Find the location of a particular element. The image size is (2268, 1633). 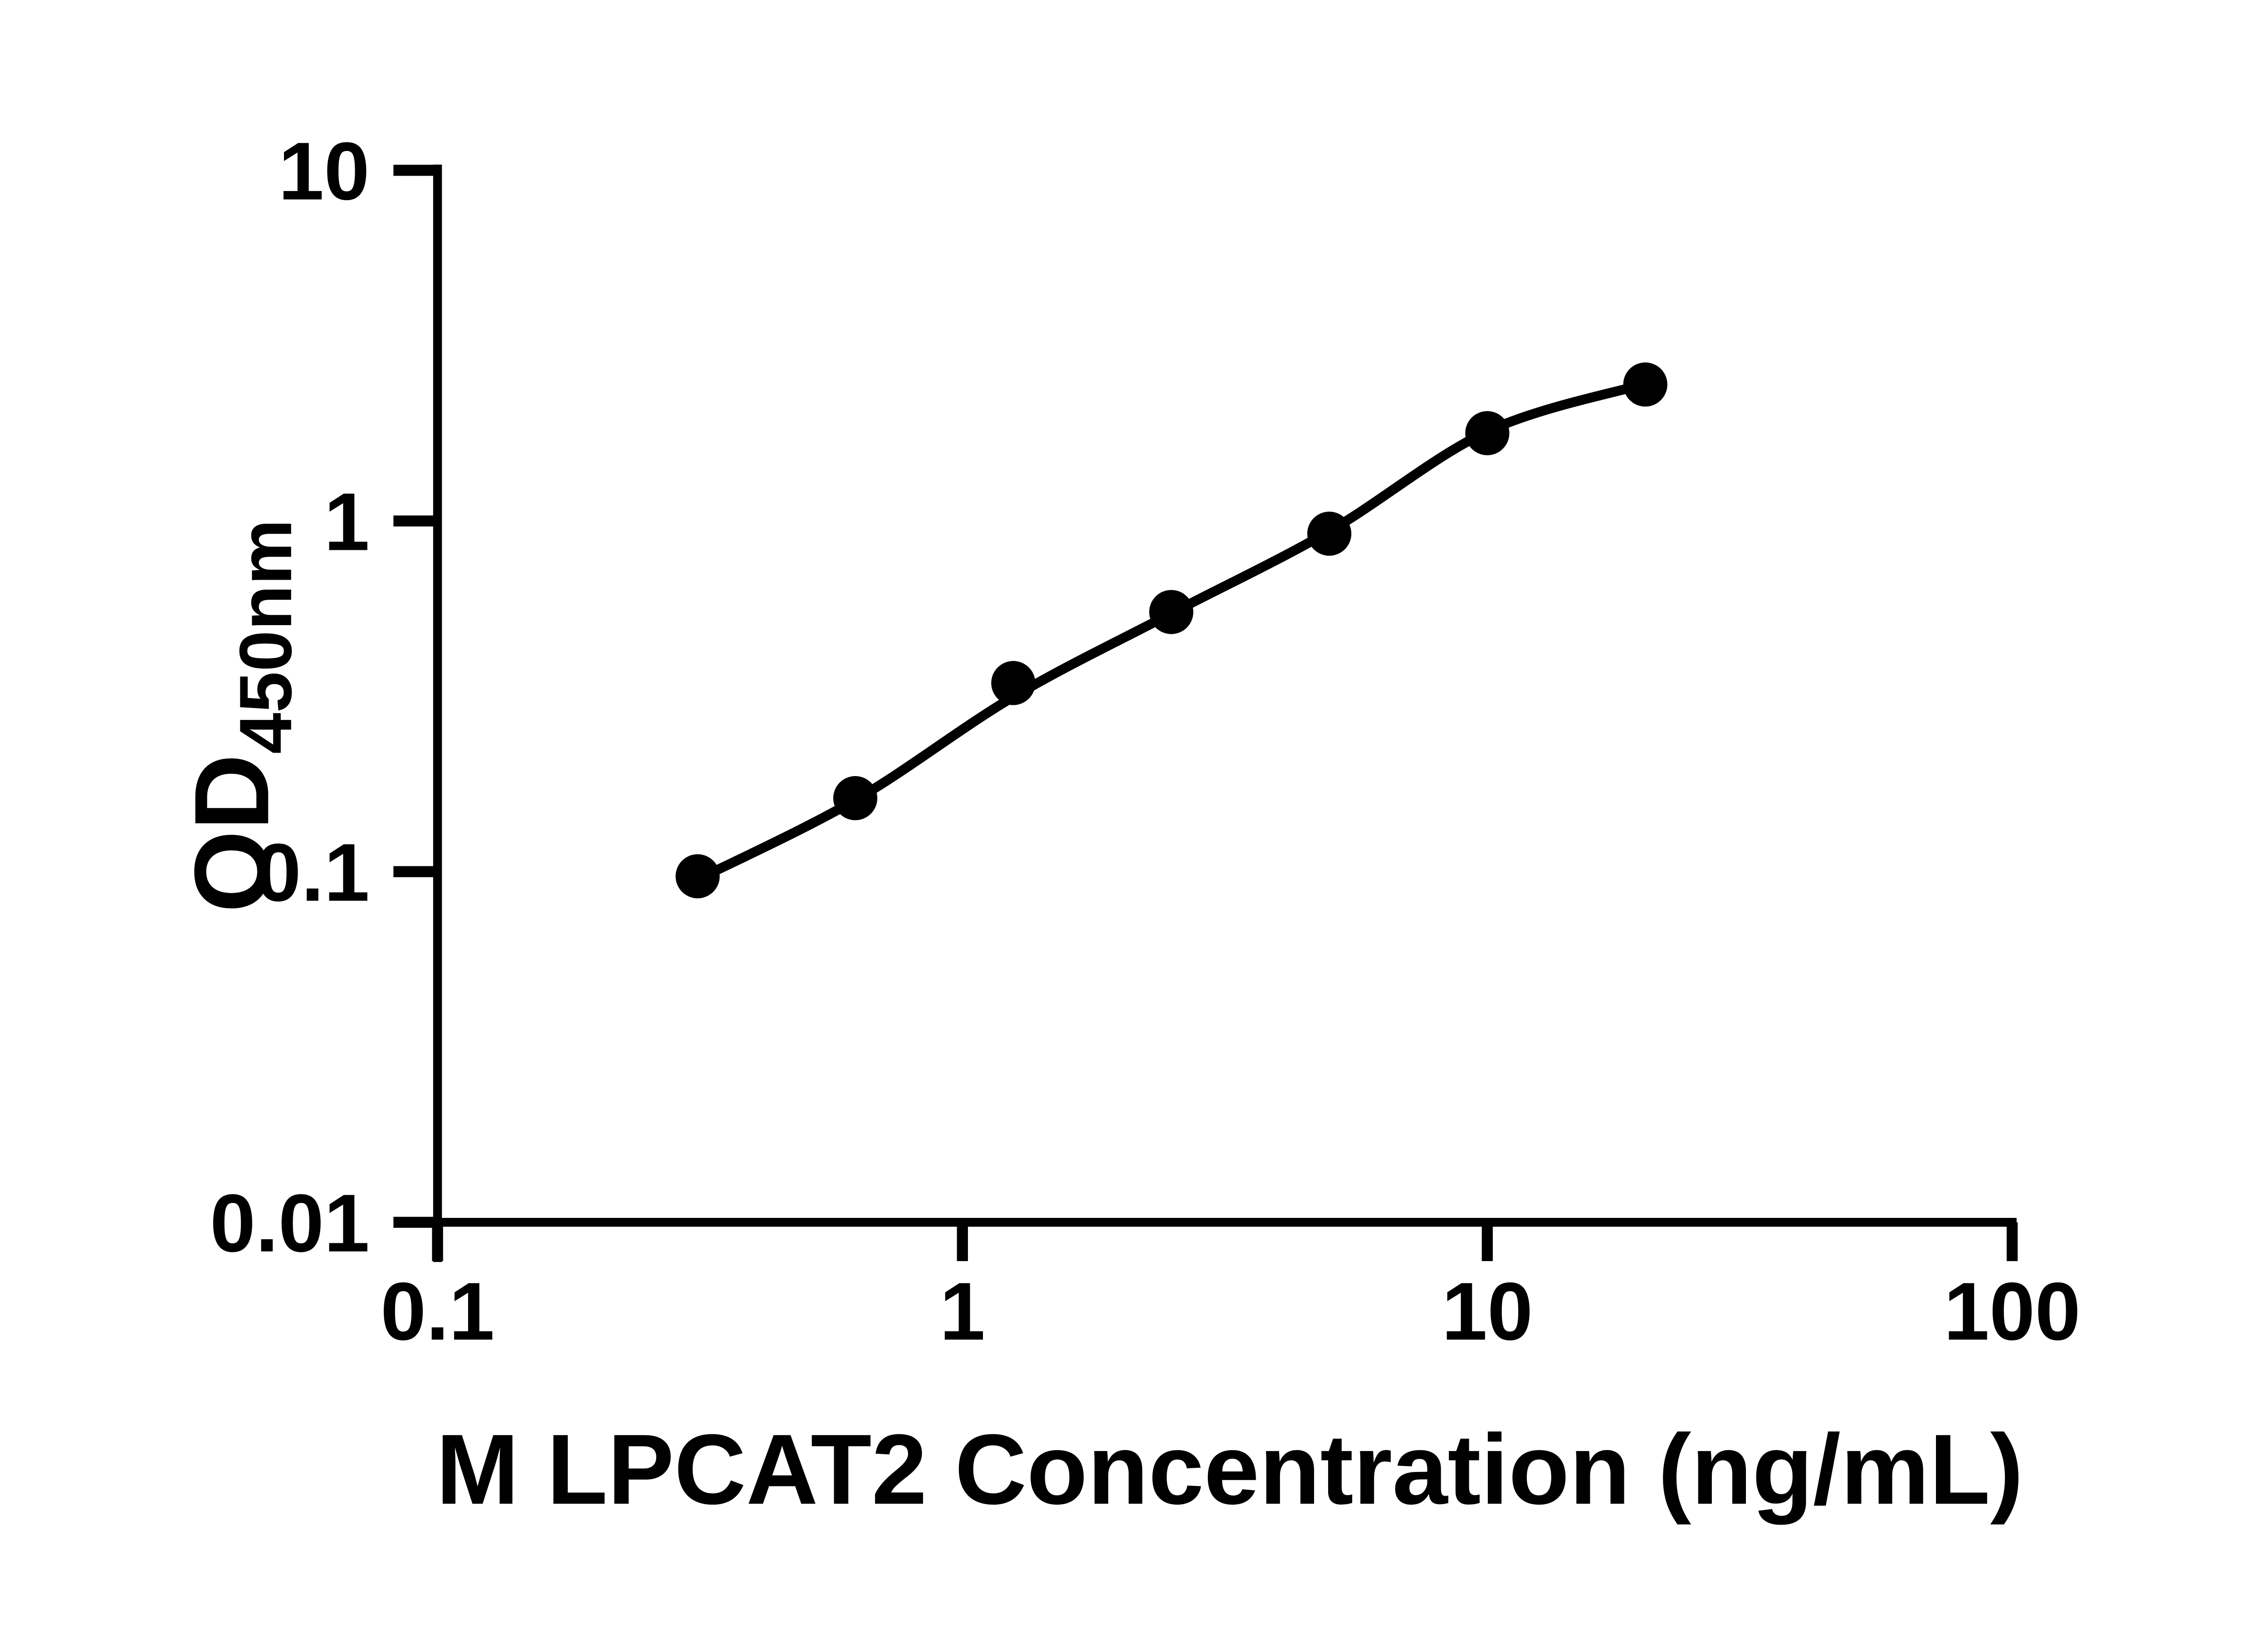

y-tick-label: 1 is located at coordinates (347, 522).